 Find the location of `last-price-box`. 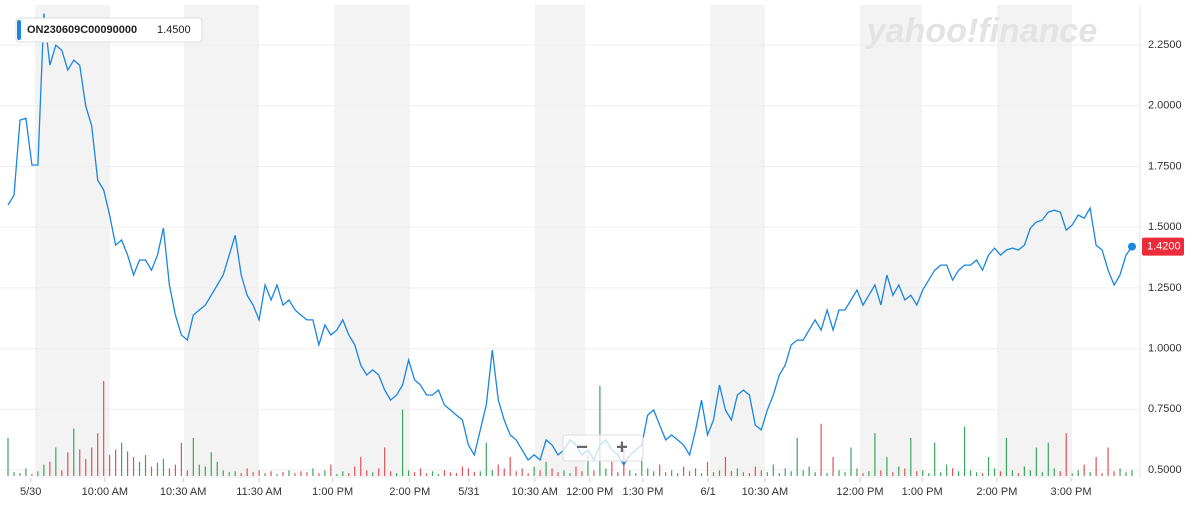

last-price-box is located at coordinates (1163, 246).